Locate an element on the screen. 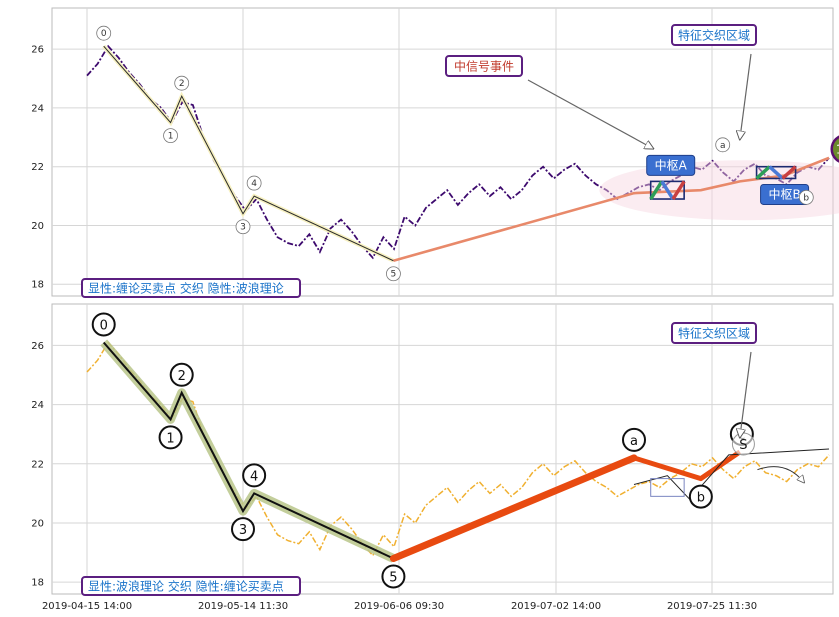 This screenshot has width=839, height=617. top-sell-label: 1卖 is located at coordinates (837, 150).